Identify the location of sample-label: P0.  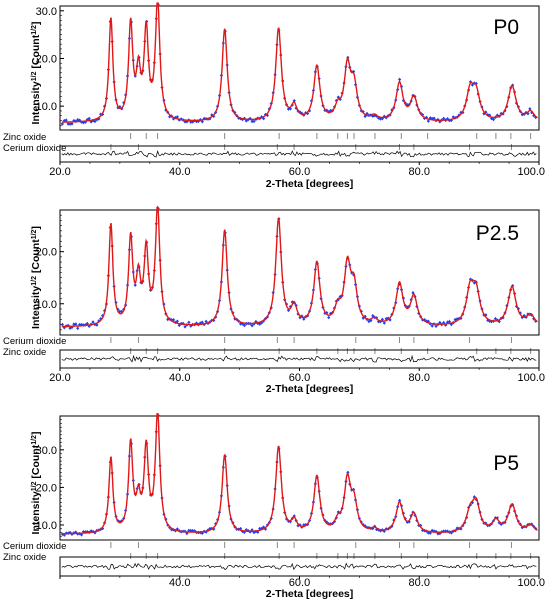
(506, 27).